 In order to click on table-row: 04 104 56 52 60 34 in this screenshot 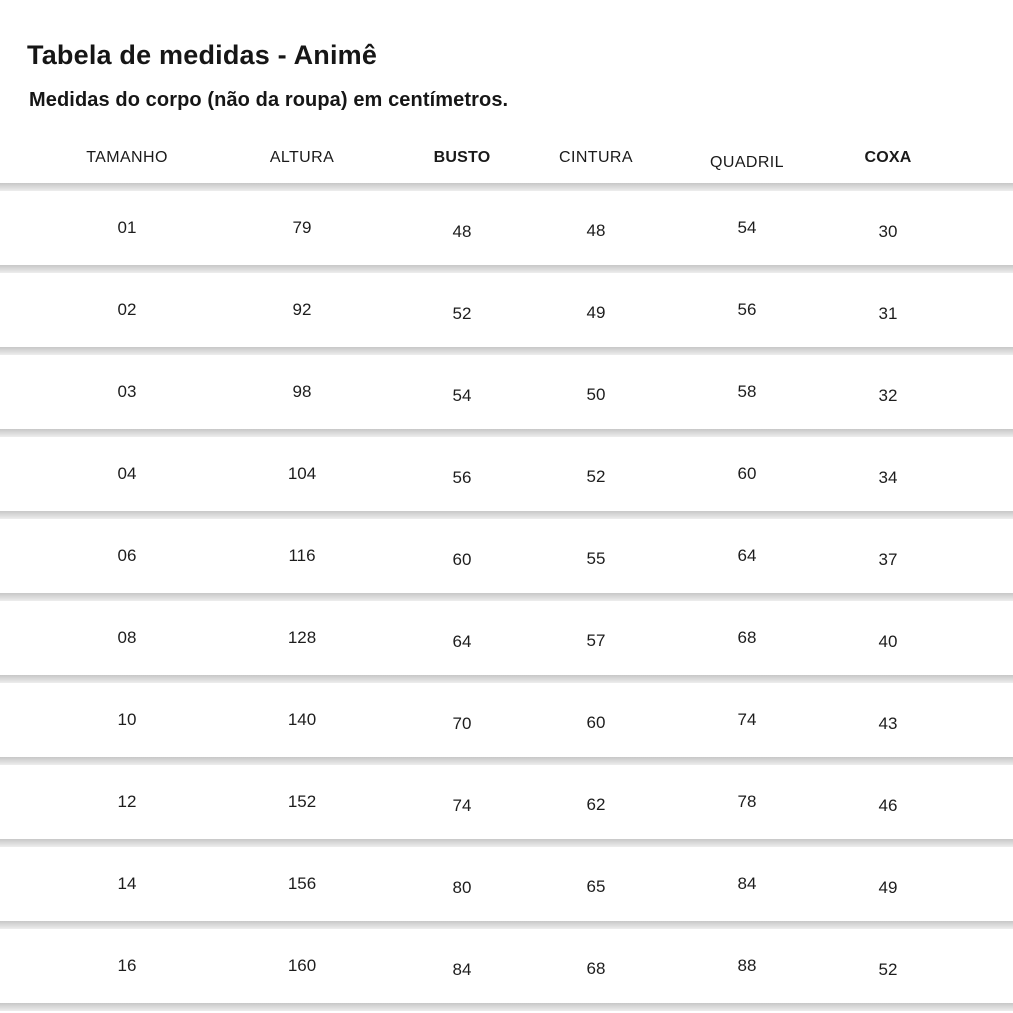, I will do `click(506, 474)`.